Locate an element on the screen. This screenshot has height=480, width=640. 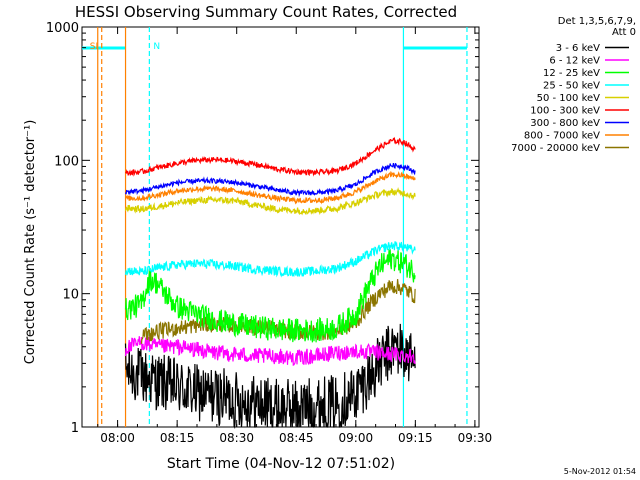
flag-marker-label: N is located at coordinates (156, 47).